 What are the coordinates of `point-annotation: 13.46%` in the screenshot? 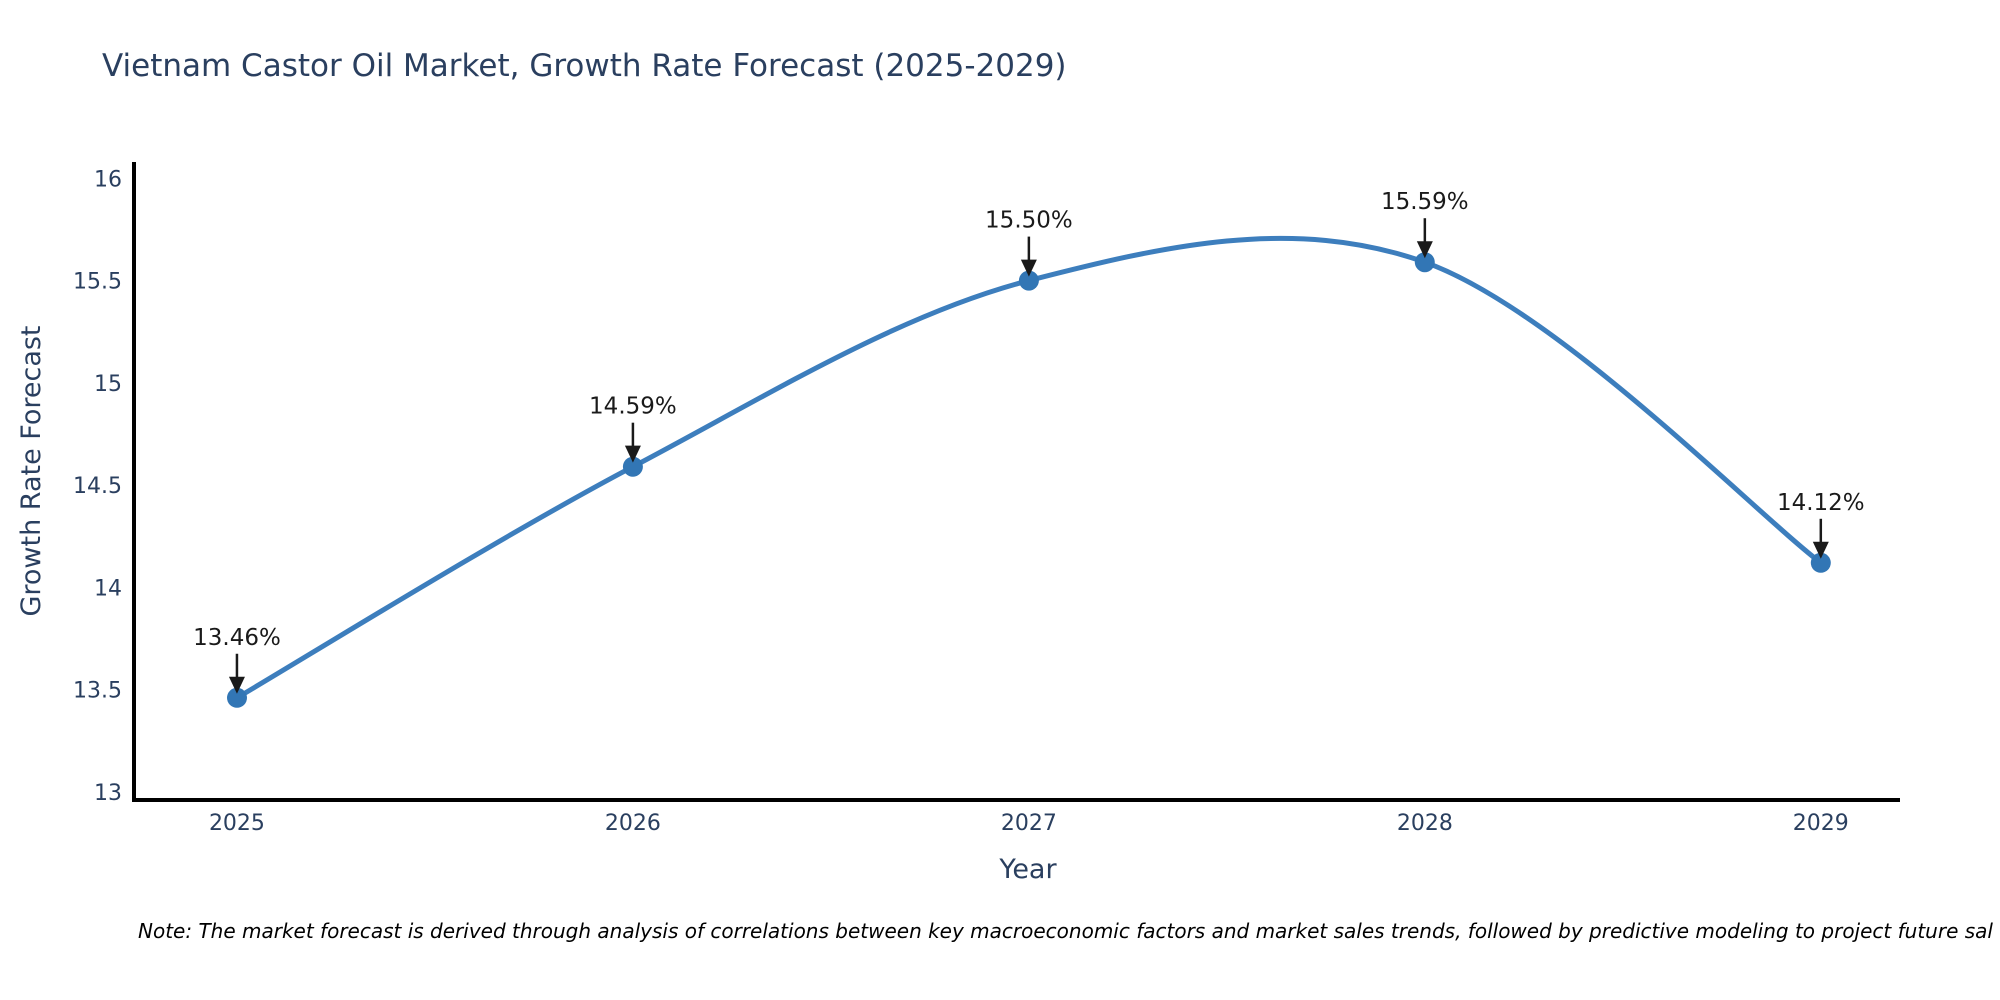 It's located at (237, 659).